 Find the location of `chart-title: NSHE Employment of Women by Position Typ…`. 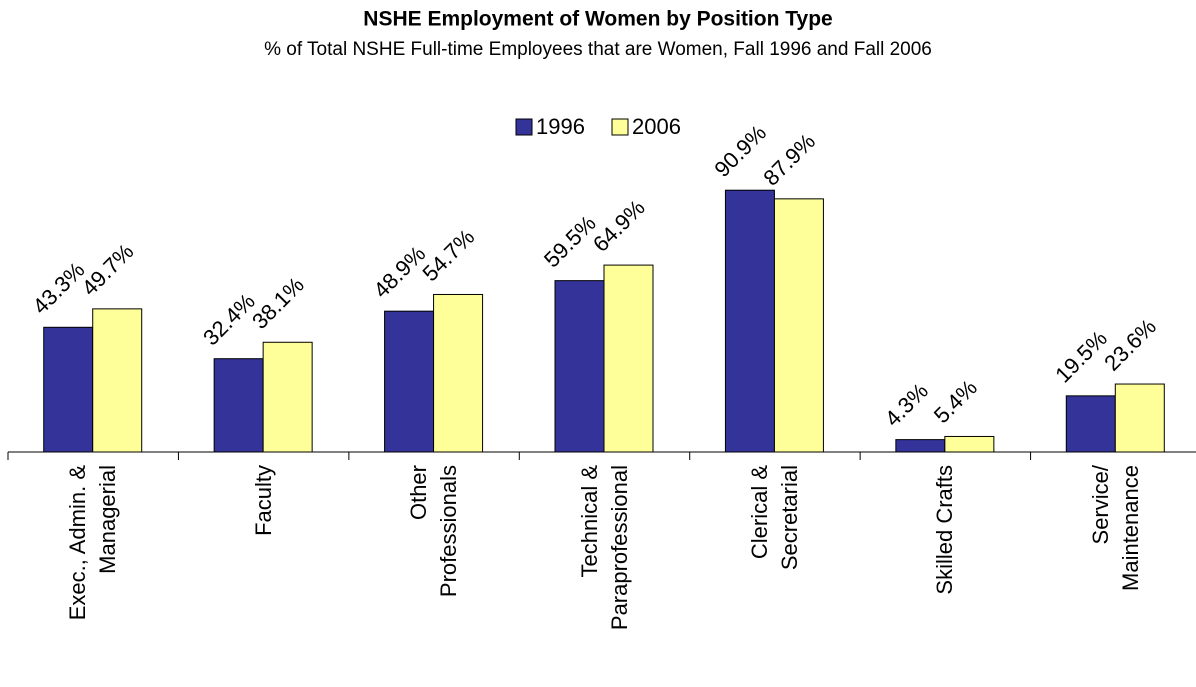

chart-title: NSHE Employment of Women by Position Typ… is located at coordinates (597, 19).